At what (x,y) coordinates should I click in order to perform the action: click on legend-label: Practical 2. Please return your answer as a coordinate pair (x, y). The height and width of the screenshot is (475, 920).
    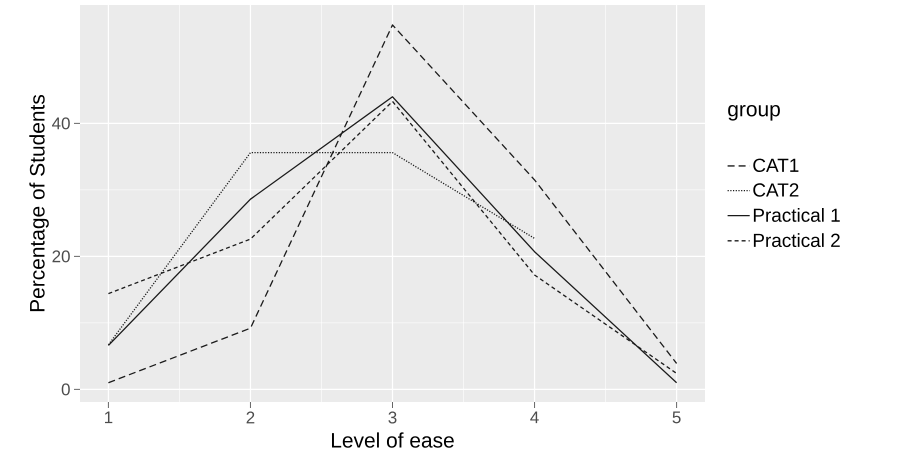
    Looking at the image, I should click on (797, 240).